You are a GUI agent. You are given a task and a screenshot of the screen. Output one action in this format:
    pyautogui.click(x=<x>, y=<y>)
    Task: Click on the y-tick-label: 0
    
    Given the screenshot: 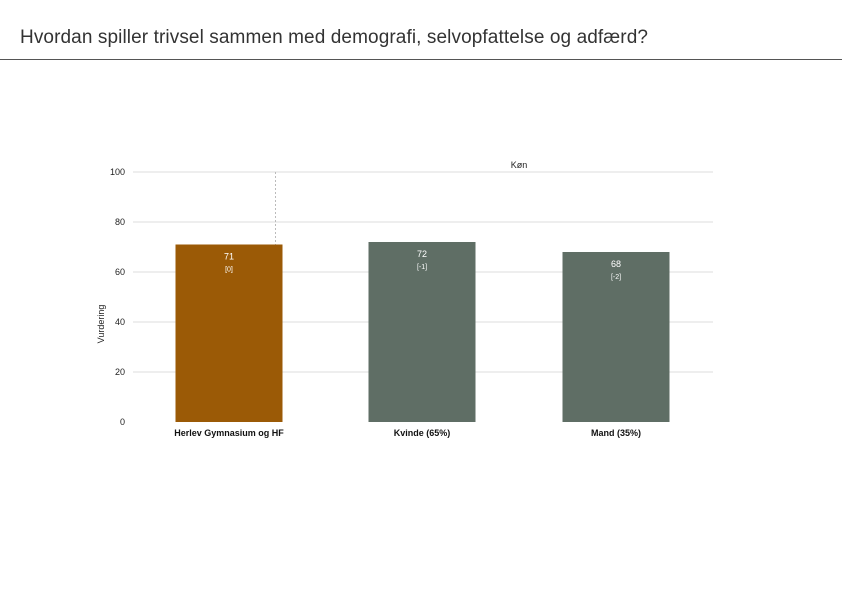 What is the action you would take?
    pyautogui.click(x=122, y=422)
    